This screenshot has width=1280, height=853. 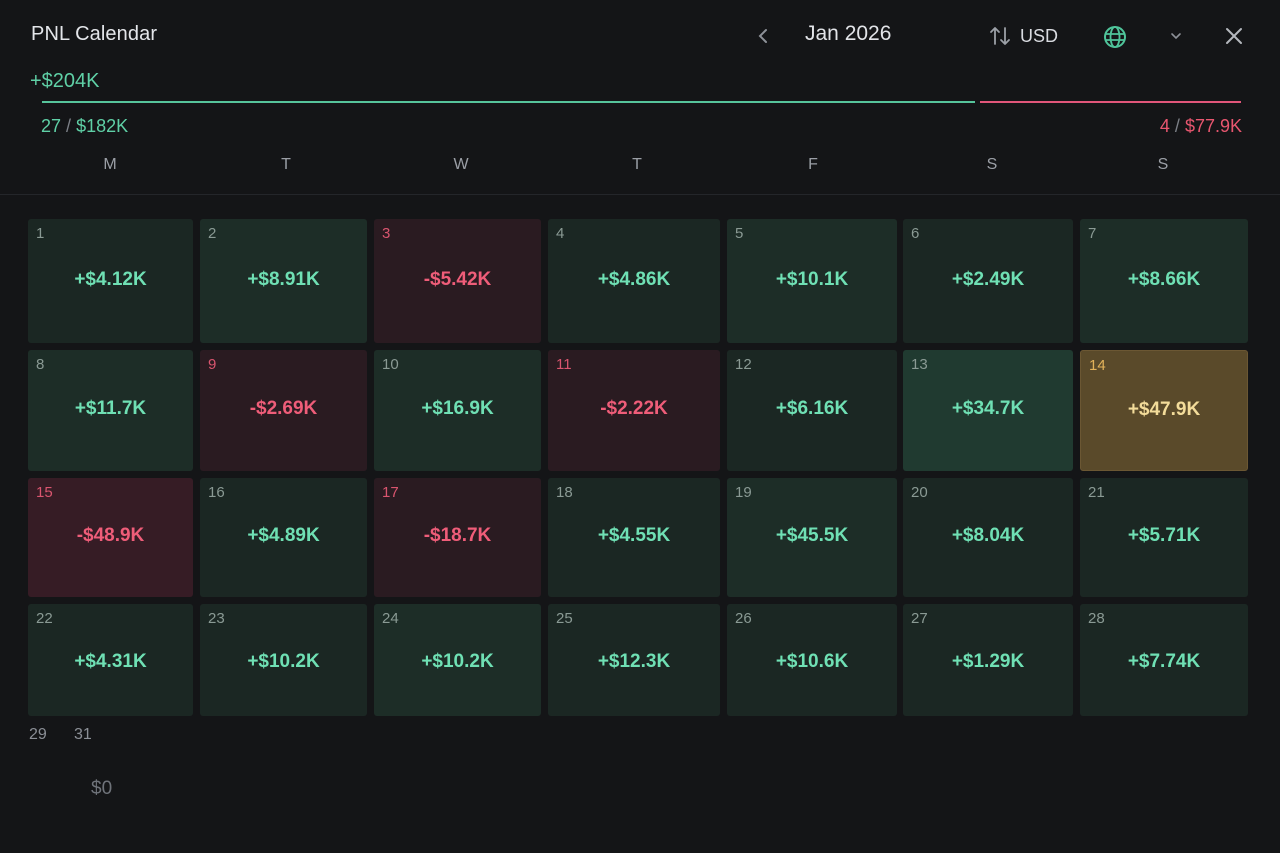 I want to click on day-cell: 12 +$6.16K, so click(x=812, y=410).